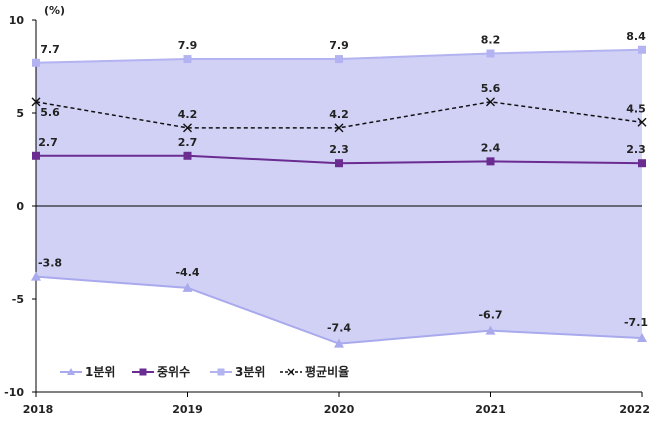 This screenshot has height=435, width=658. I want to click on legend-marker-x, so click(291, 372).